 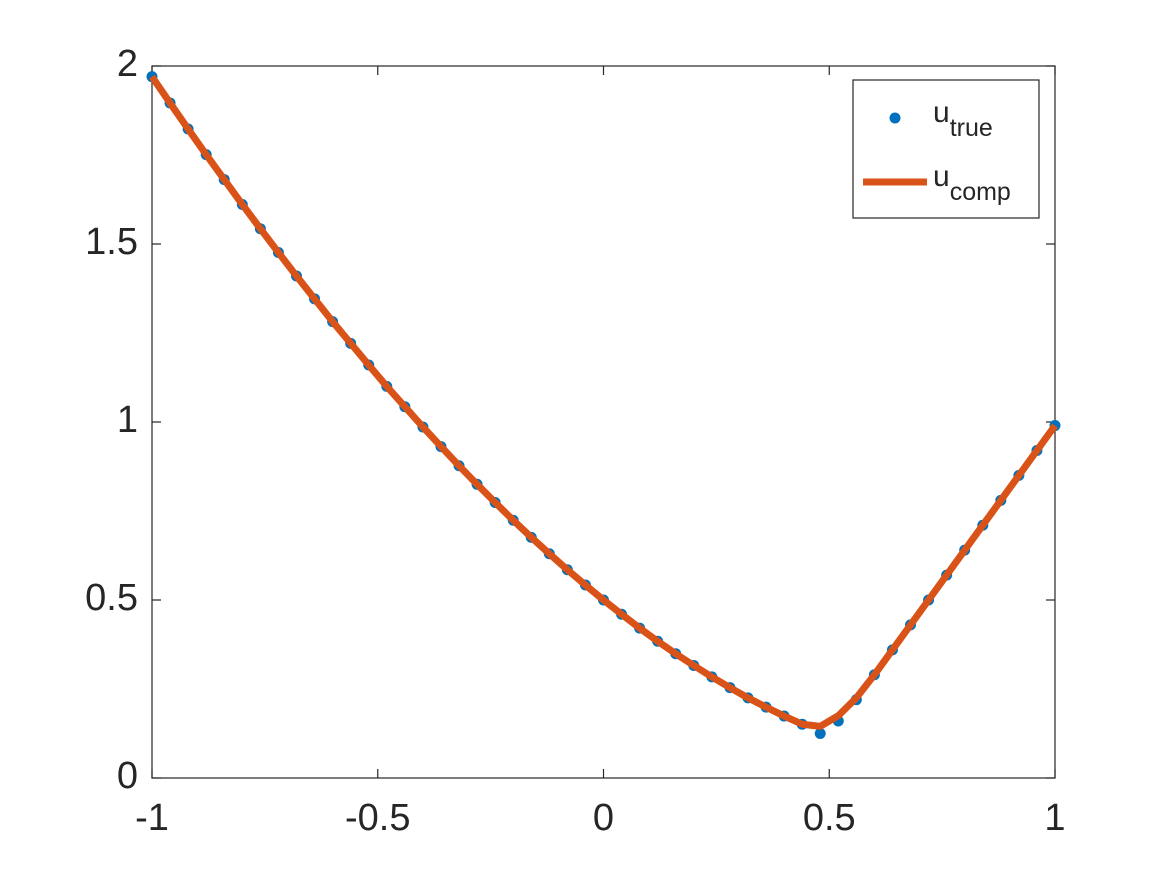 I want to click on legend-marker, so click(x=895, y=118).